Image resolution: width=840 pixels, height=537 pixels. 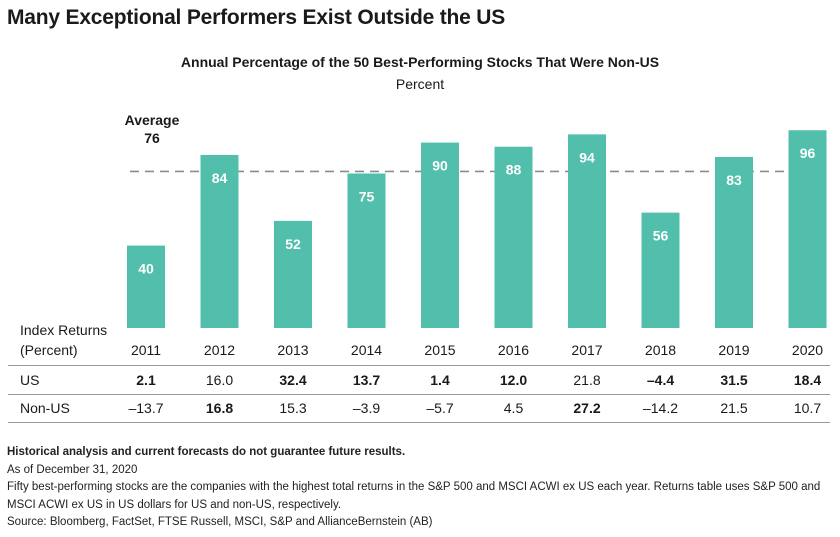 What do you see at coordinates (219, 408) in the screenshot?
I see `table-cell: 16.8` at bounding box center [219, 408].